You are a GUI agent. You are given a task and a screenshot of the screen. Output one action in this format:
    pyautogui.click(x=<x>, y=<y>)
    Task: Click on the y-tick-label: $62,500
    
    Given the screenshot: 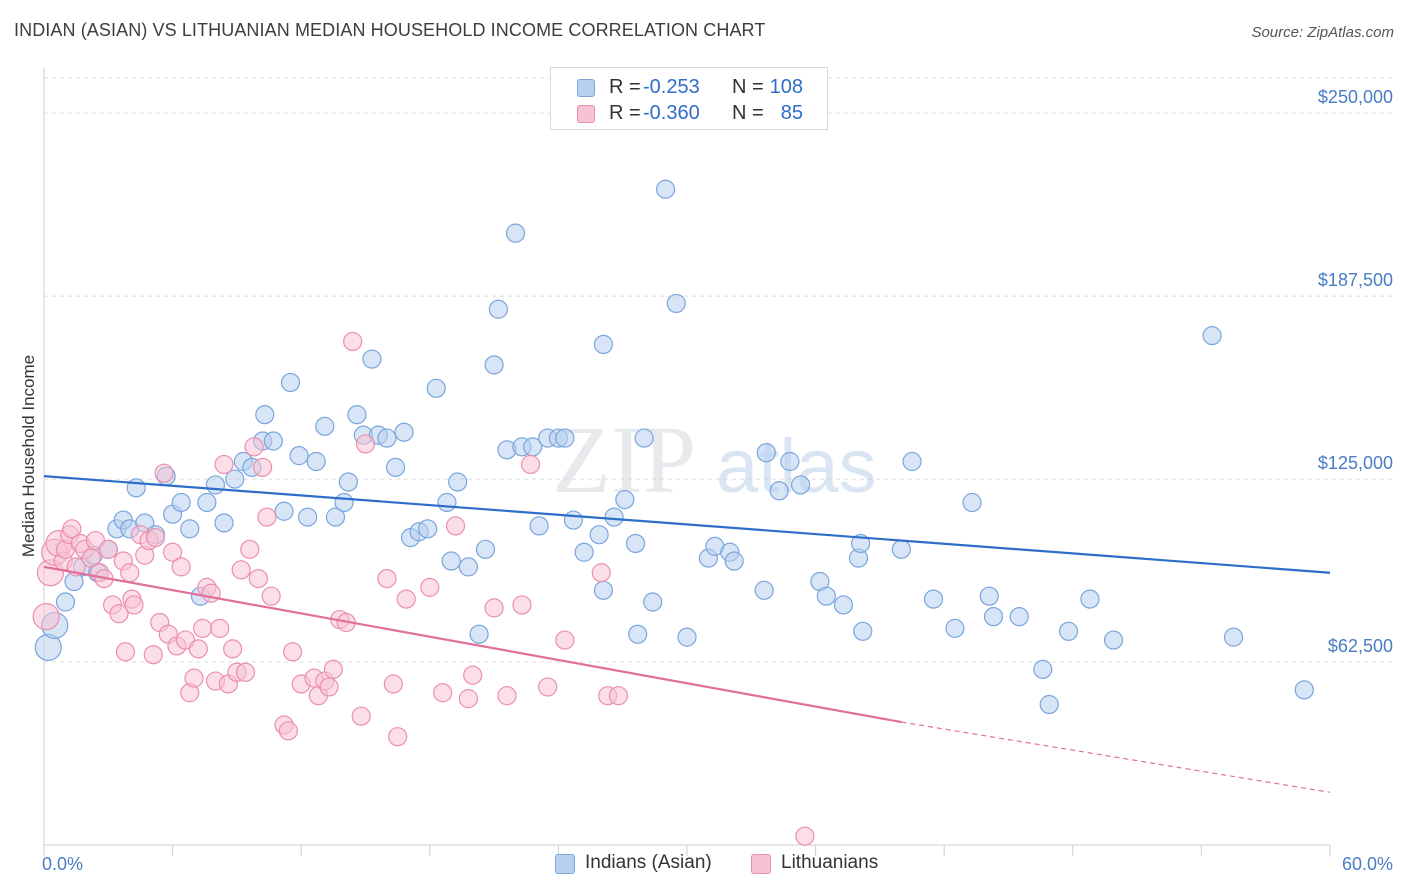 What is the action you would take?
    pyautogui.click(x=1360, y=646)
    